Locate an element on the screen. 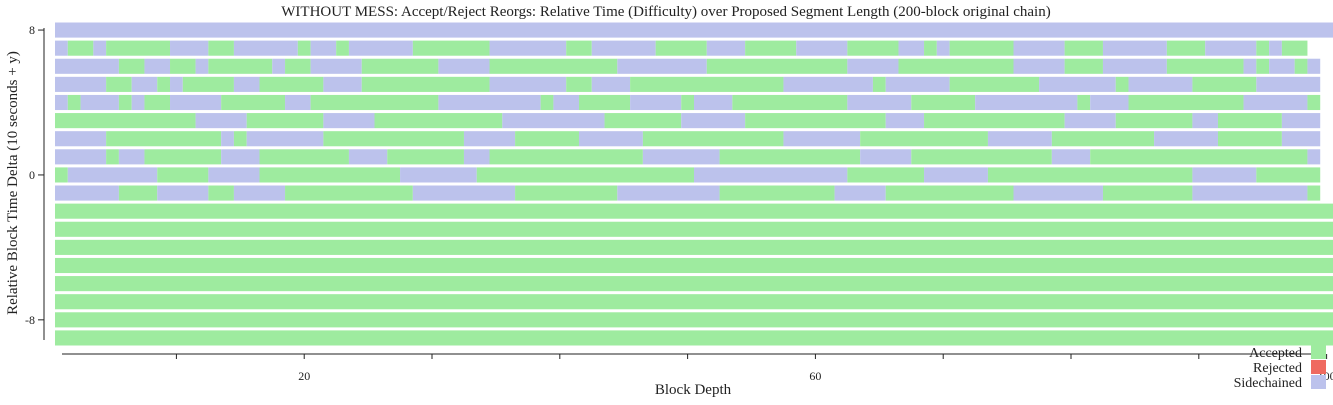 This screenshot has width=1333, height=405. legend-label-accepted: Accepted is located at coordinates (1275, 353).